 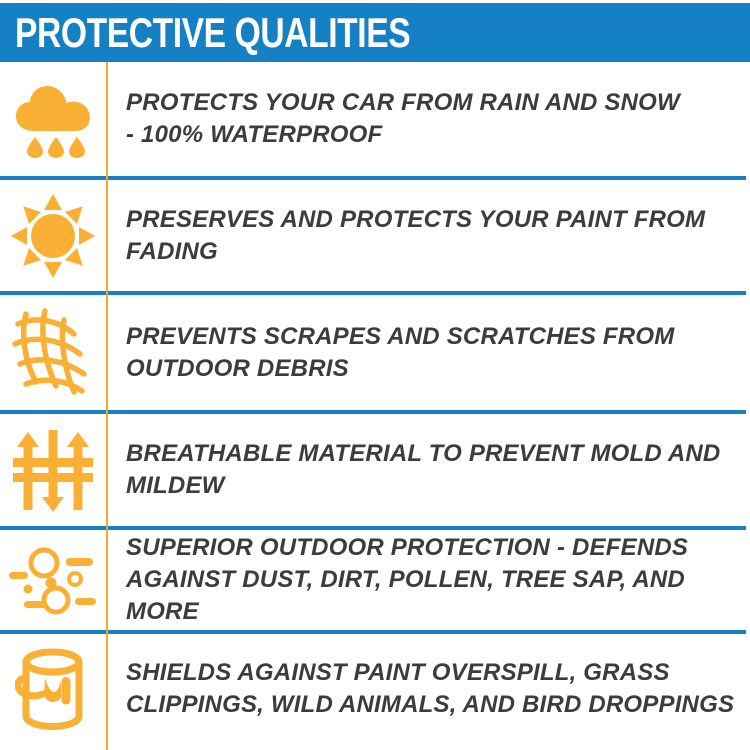 I want to click on breathable-airflow-icon, so click(x=53, y=471).